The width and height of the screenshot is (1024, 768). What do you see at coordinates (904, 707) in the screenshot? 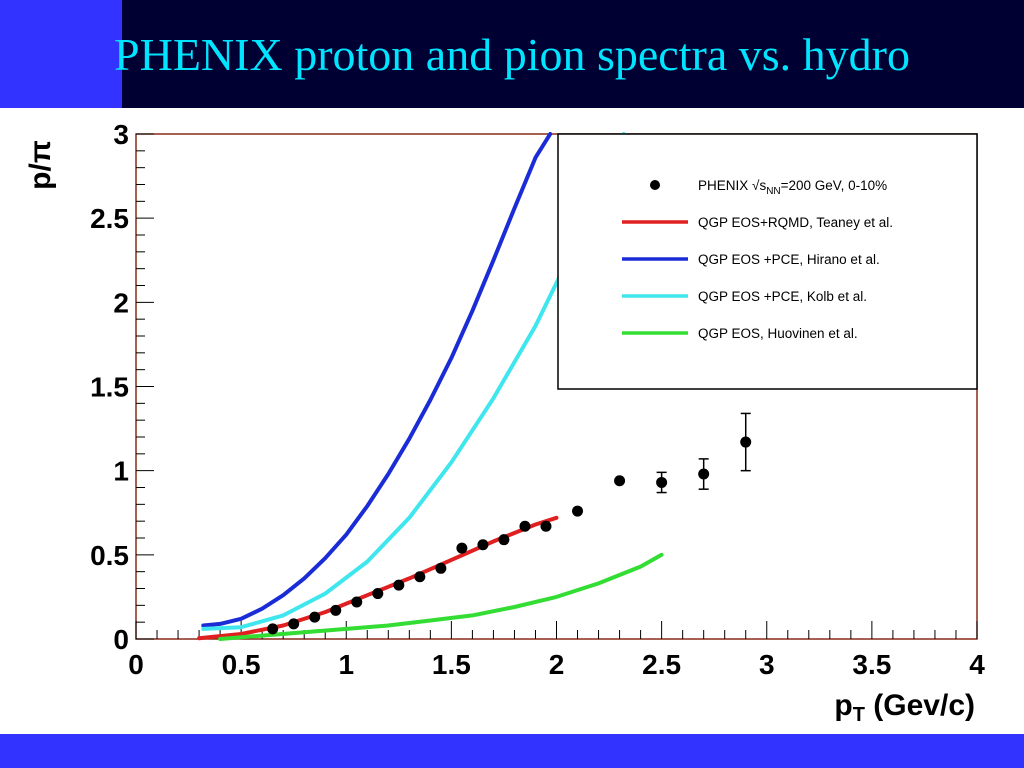
I see `x-axis-label: pT (Gev/c)` at bounding box center [904, 707].